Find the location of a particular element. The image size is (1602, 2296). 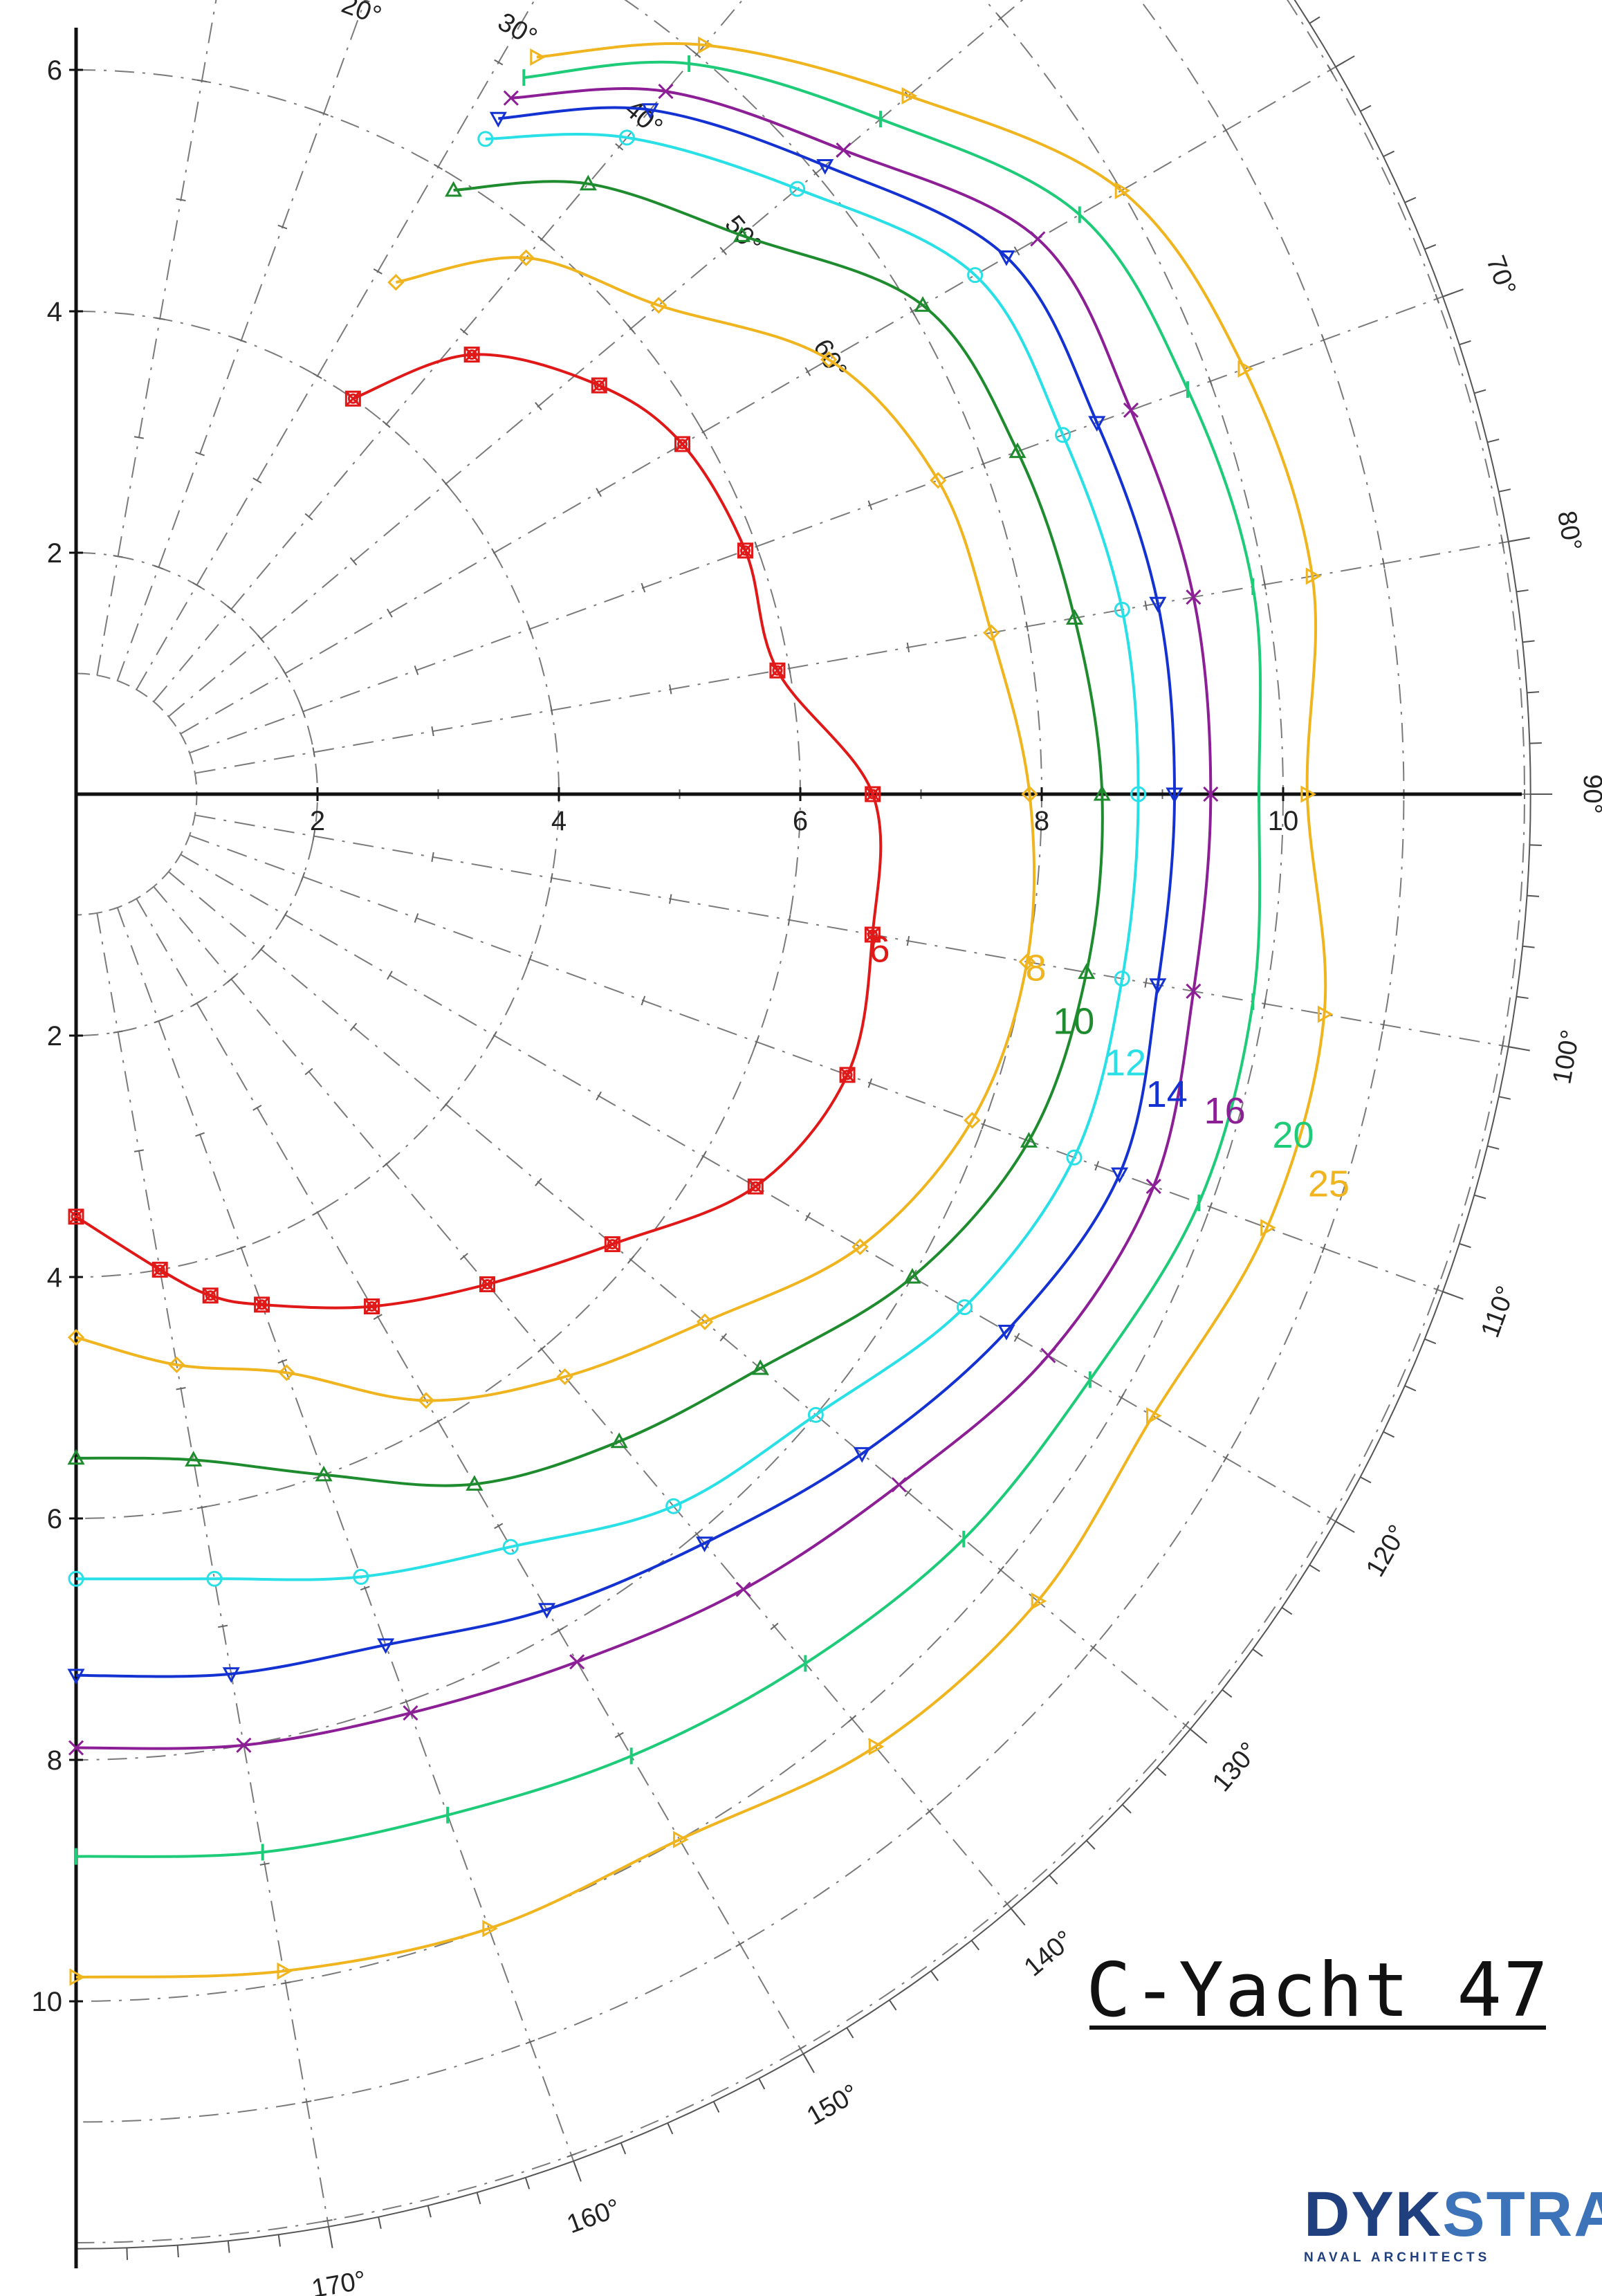

angle-label: 30° is located at coordinates (517, 30).